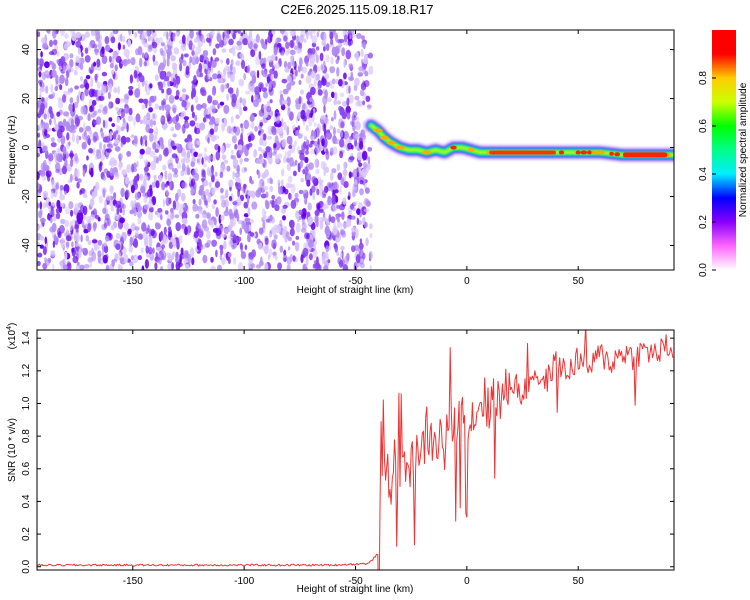 Image resolution: width=750 pixels, height=600 pixels. I want to click on signal-hot-band, so click(522, 152).